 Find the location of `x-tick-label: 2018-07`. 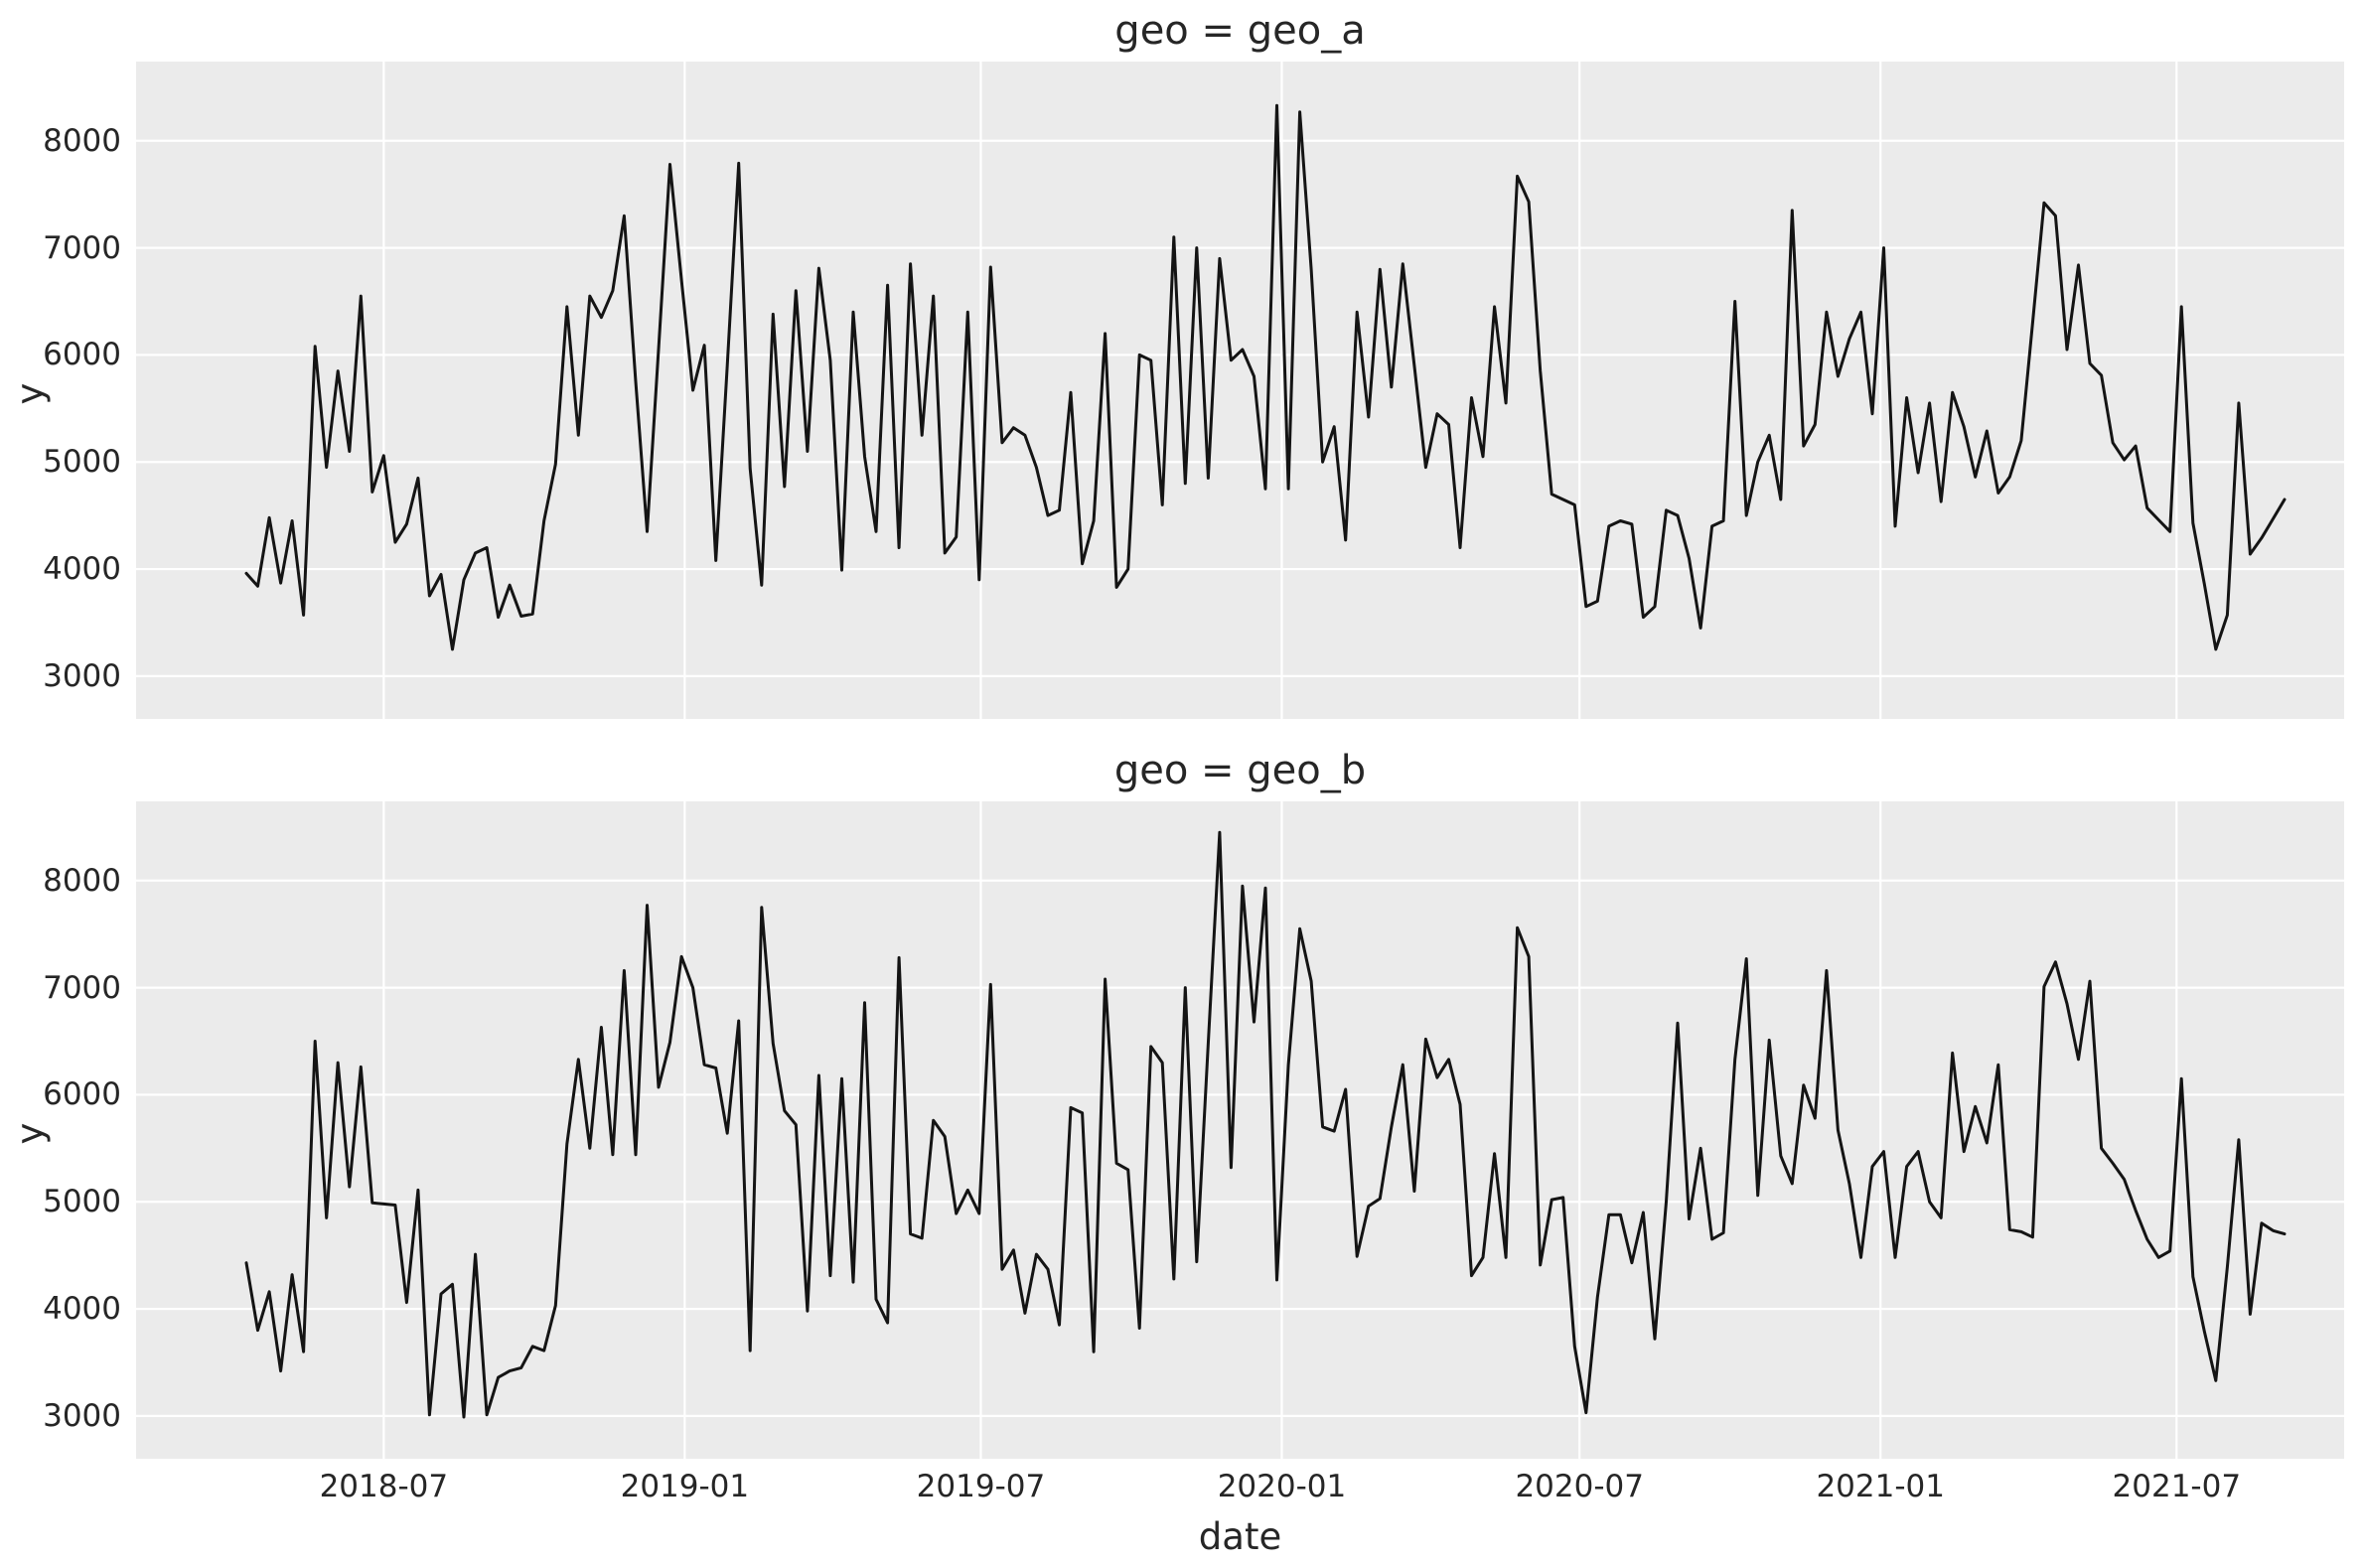

x-tick-label: 2018-07 is located at coordinates (384, 1486).